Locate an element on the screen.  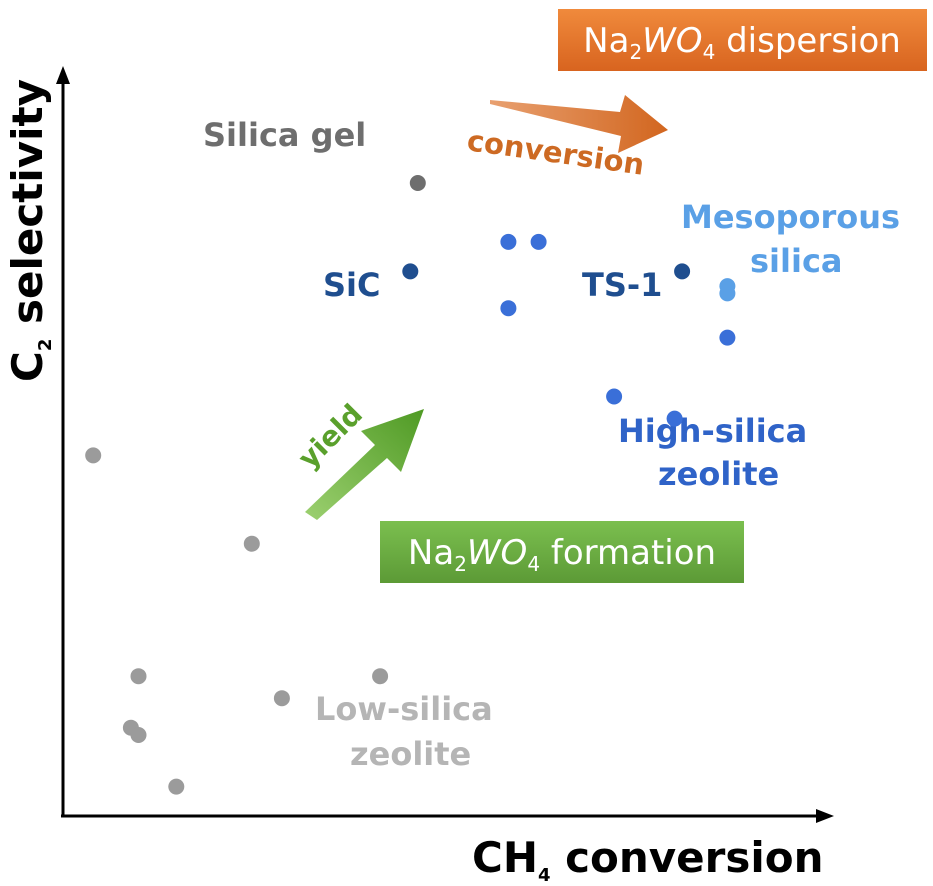
high-silica-label: High-silica is located at coordinates (712, 431).